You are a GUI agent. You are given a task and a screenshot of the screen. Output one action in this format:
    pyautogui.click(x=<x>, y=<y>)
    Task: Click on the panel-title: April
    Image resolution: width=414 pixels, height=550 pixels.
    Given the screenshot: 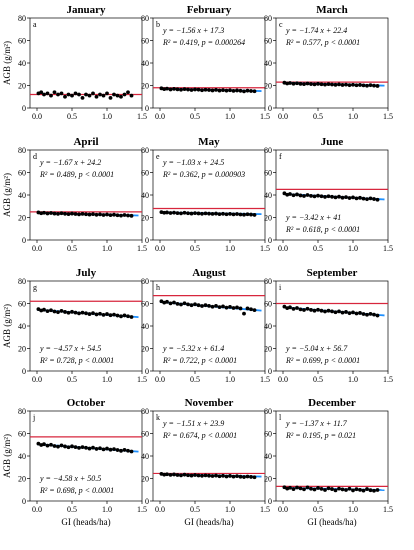 What is the action you would take?
    pyautogui.click(x=85, y=142)
    